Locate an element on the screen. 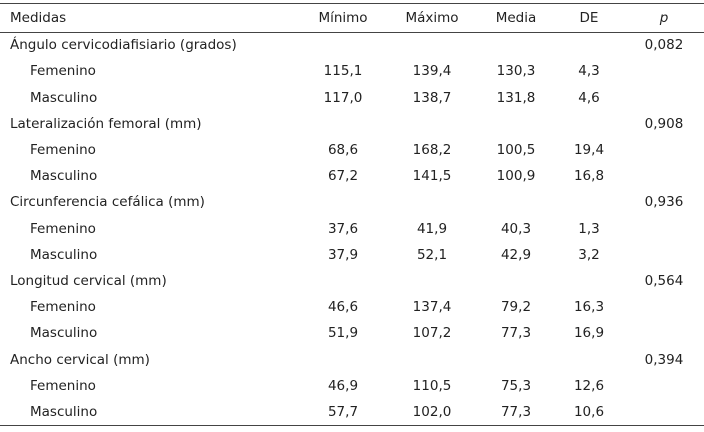 Image resolution: width=704 pixels, height=432 pixels. cell-value: 130,3 is located at coordinates (516, 71).